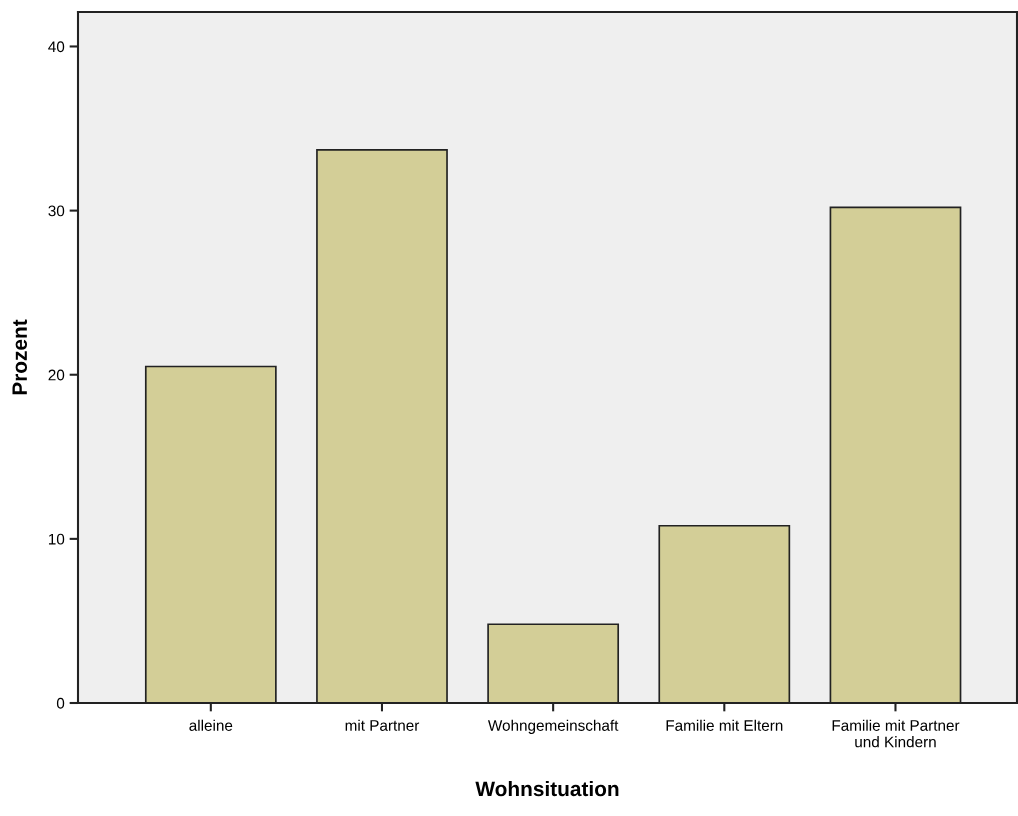 The width and height of the screenshot is (1018, 816). I want to click on y-tick-label: 20, so click(56, 375).